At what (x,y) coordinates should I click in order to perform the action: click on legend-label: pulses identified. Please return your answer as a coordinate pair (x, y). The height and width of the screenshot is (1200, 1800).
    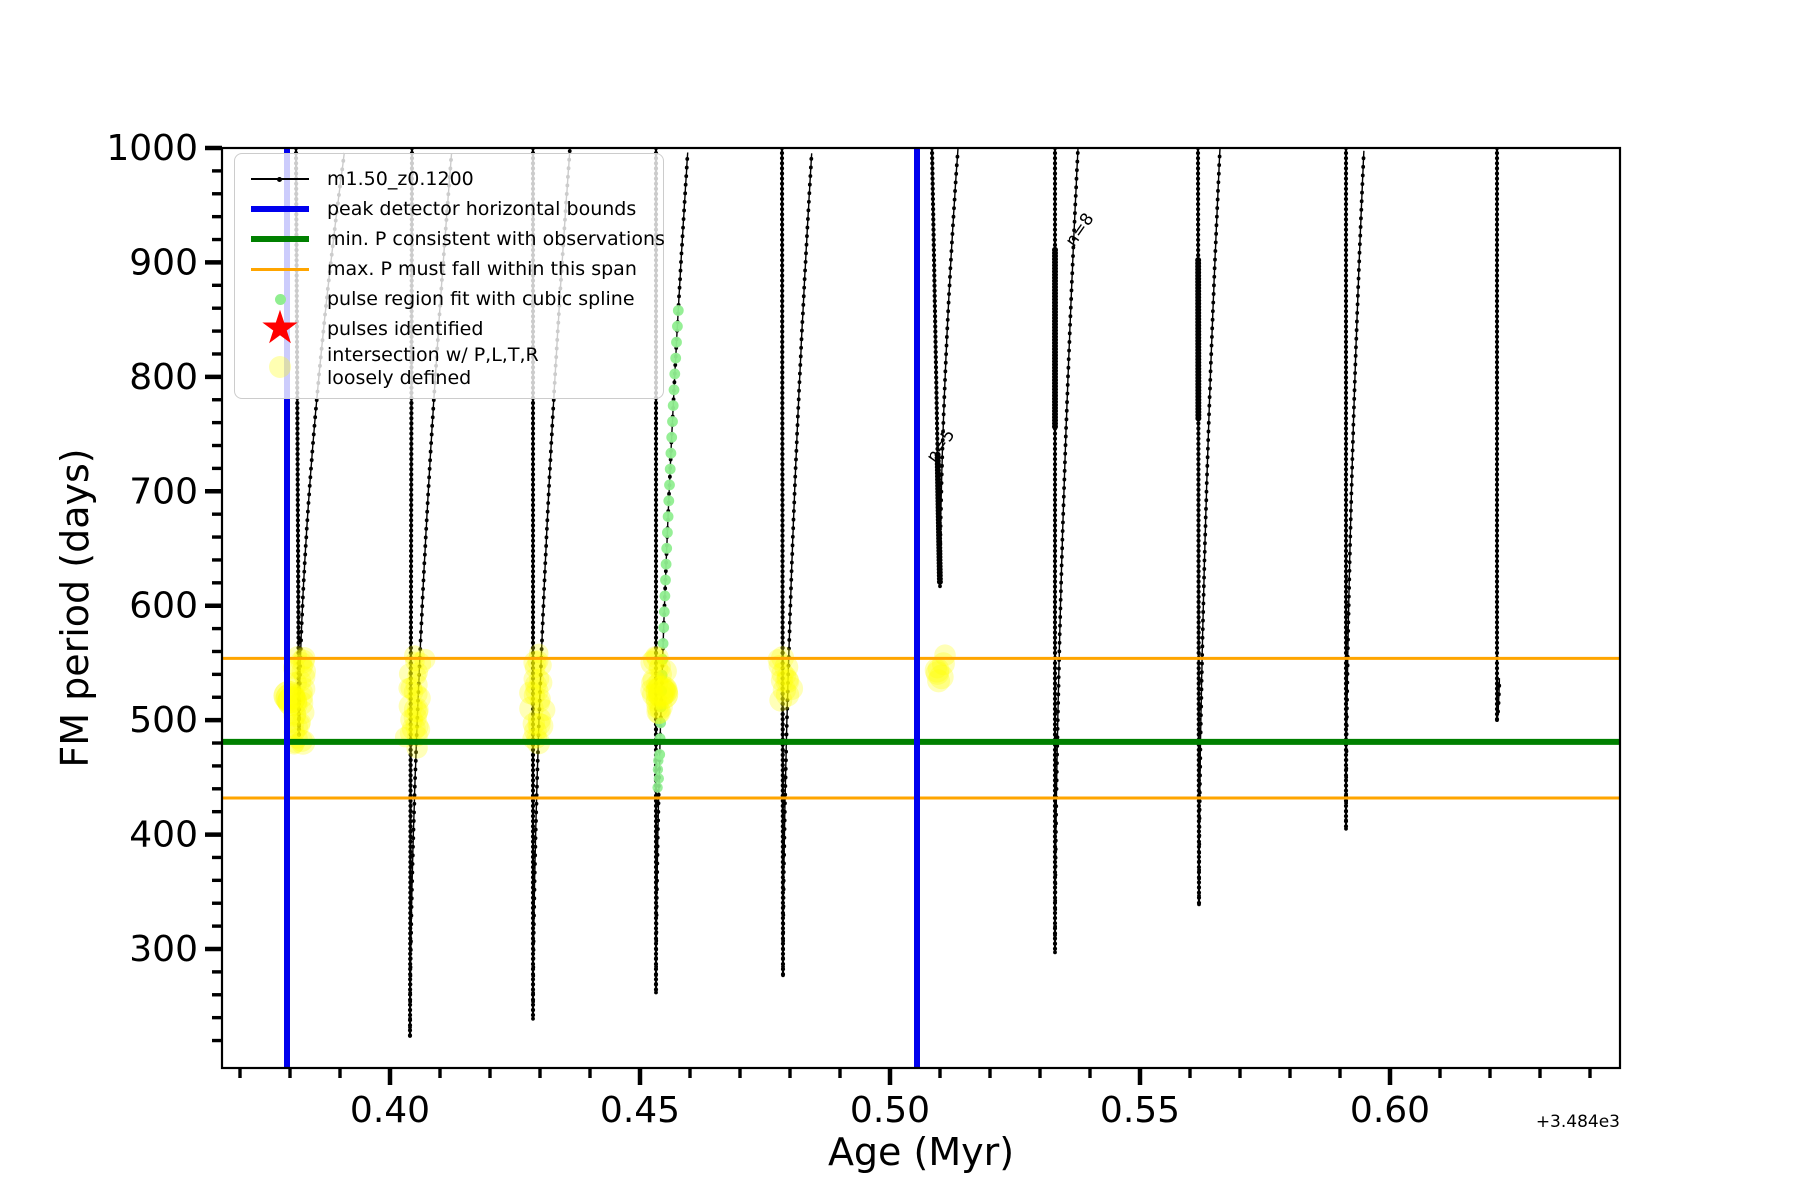
    Looking at the image, I should click on (405, 328).